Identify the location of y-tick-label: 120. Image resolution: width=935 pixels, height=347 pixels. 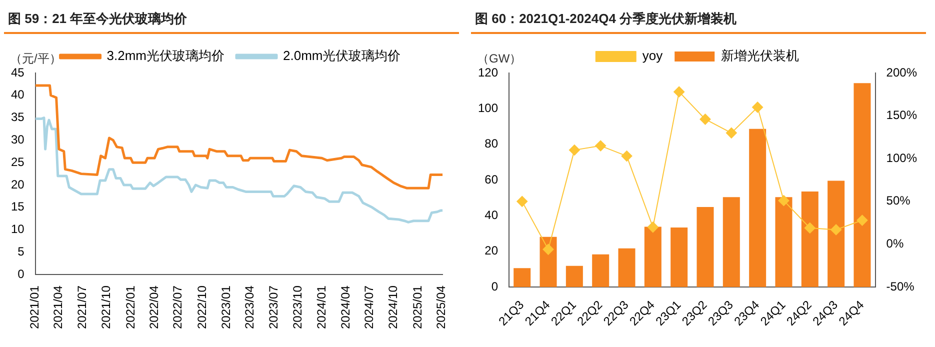
(488, 72).